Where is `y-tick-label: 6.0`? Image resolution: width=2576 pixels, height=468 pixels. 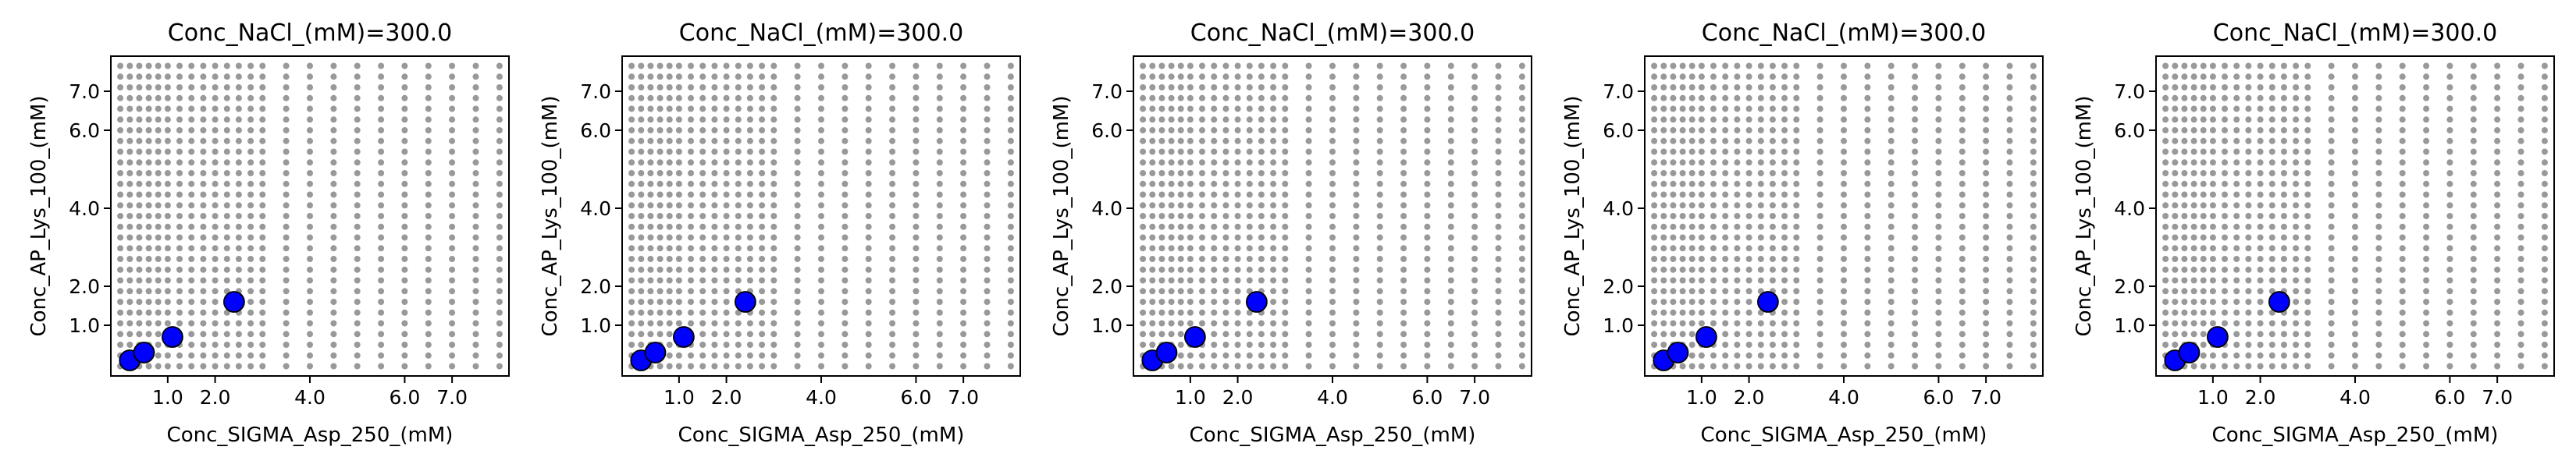 y-tick-label: 6.0 is located at coordinates (1618, 131).